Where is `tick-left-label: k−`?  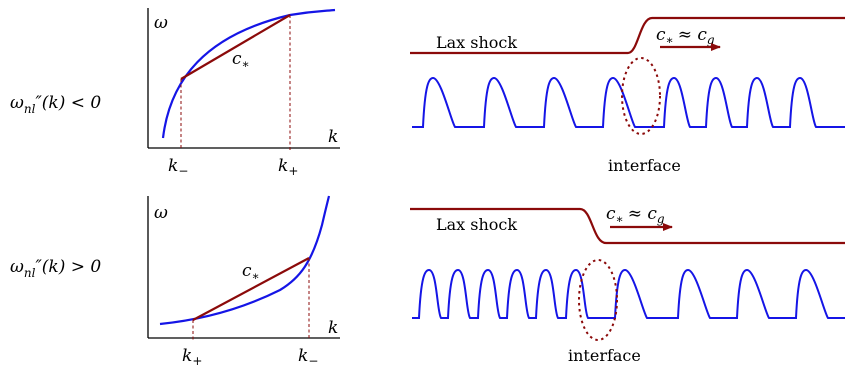 tick-left-label: k− is located at coordinates (178, 167).